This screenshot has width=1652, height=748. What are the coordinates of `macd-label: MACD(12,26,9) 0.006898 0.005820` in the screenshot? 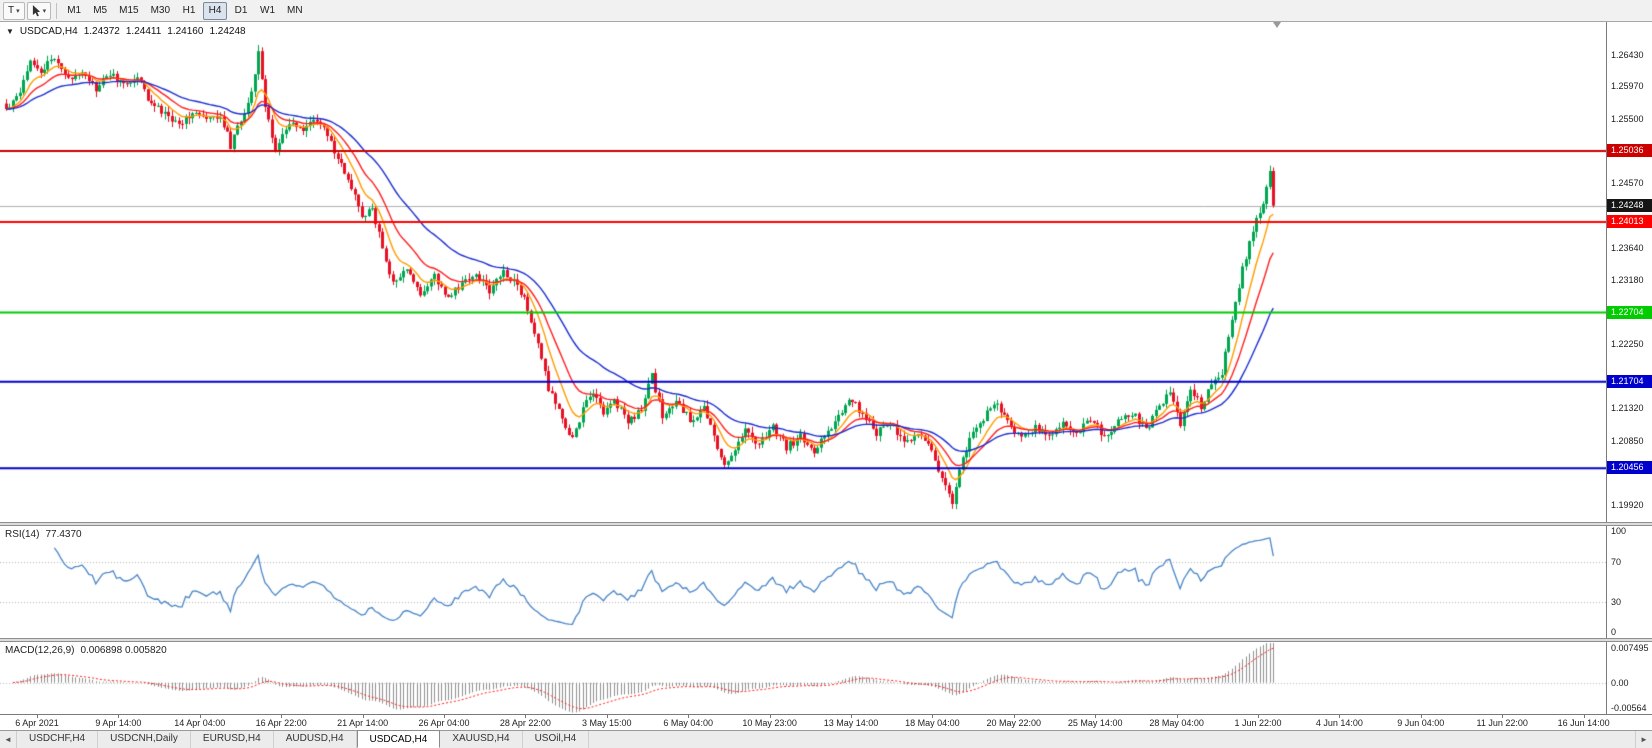 It's located at (86, 650).